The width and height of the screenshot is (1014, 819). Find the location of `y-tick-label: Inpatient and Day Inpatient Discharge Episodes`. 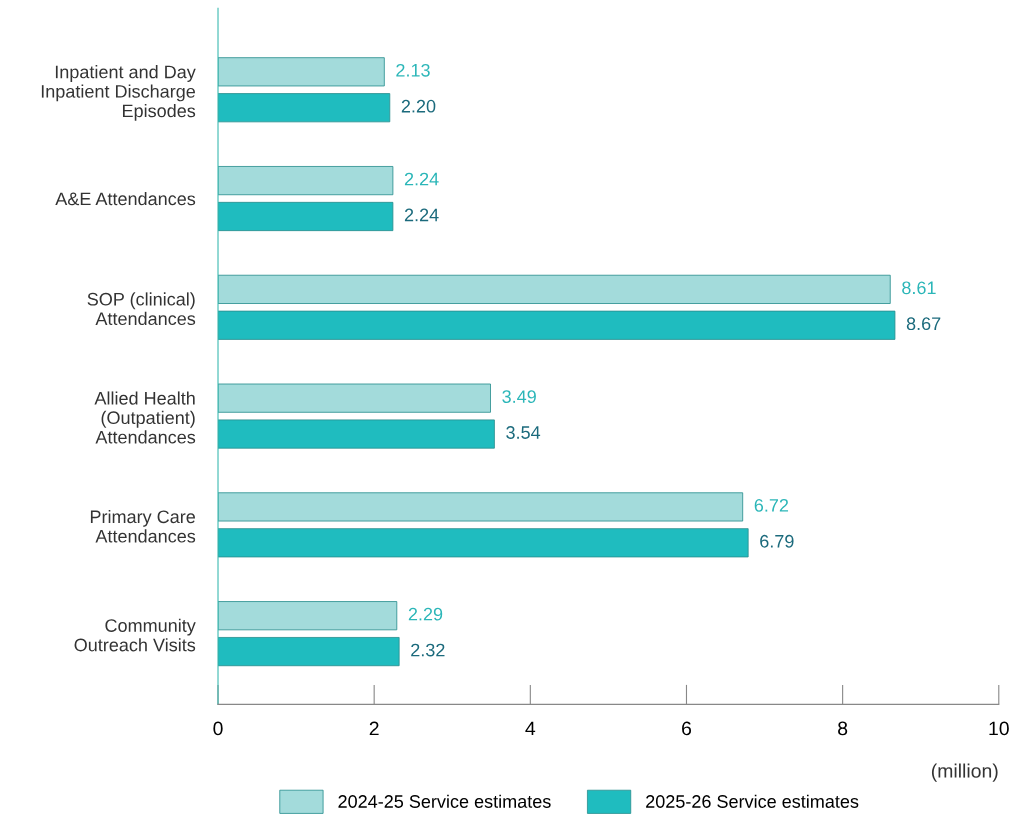

y-tick-label: Inpatient and Day Inpatient Discharge Episodes is located at coordinates (118, 93).